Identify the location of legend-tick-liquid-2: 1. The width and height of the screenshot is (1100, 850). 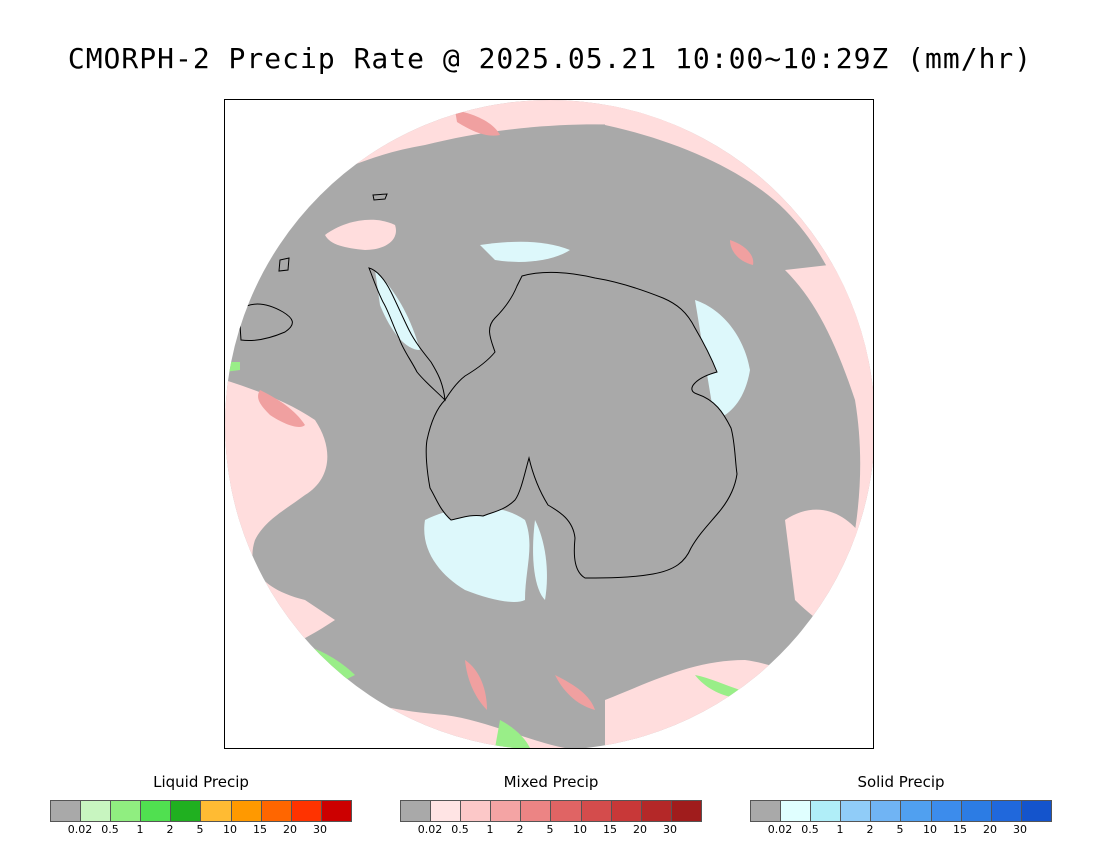
(140, 829).